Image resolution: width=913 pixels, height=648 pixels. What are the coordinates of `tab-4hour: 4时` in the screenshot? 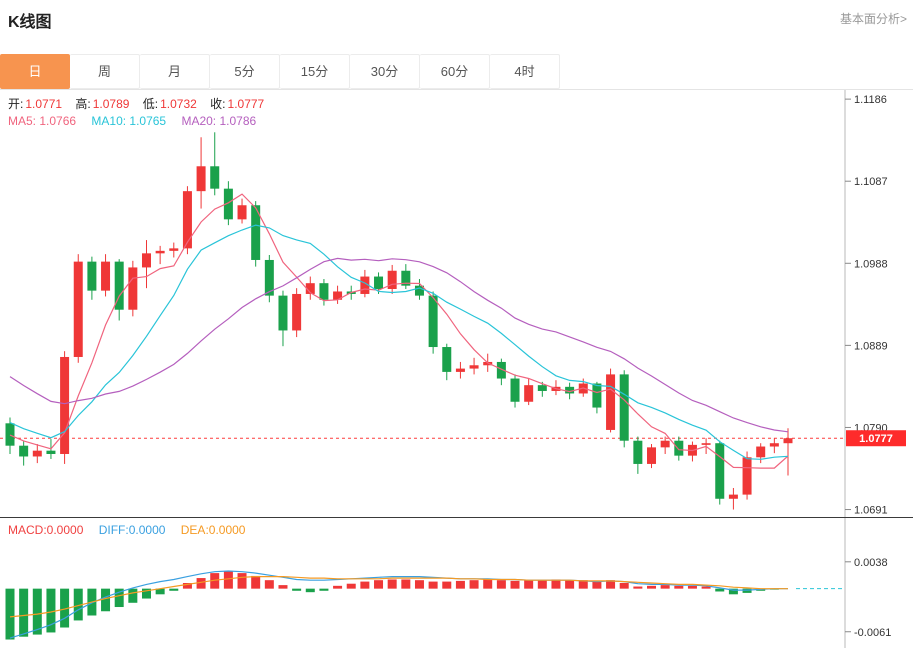 It's located at (525, 71).